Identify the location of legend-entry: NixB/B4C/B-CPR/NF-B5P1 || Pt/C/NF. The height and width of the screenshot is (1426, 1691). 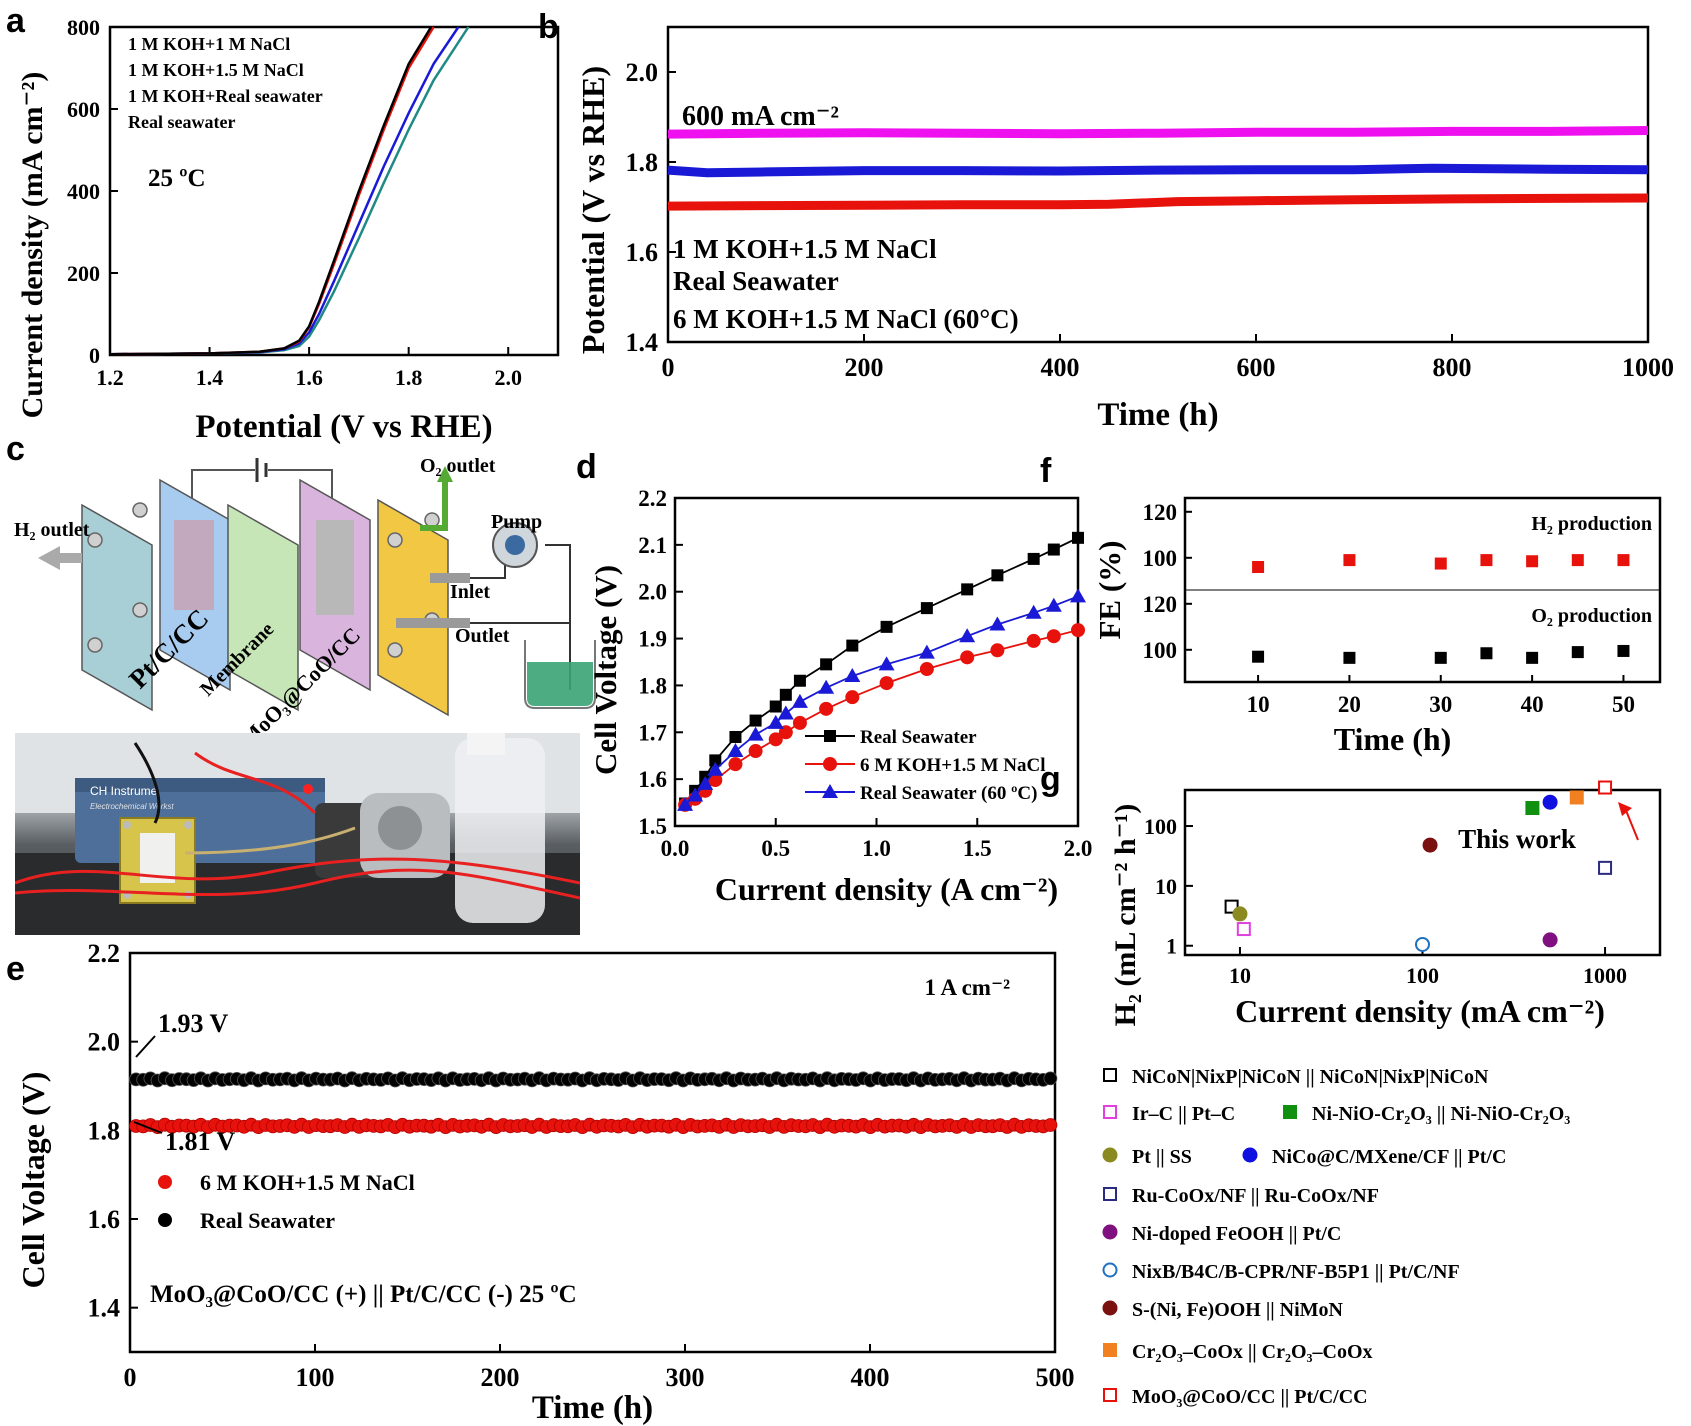
(1296, 1272).